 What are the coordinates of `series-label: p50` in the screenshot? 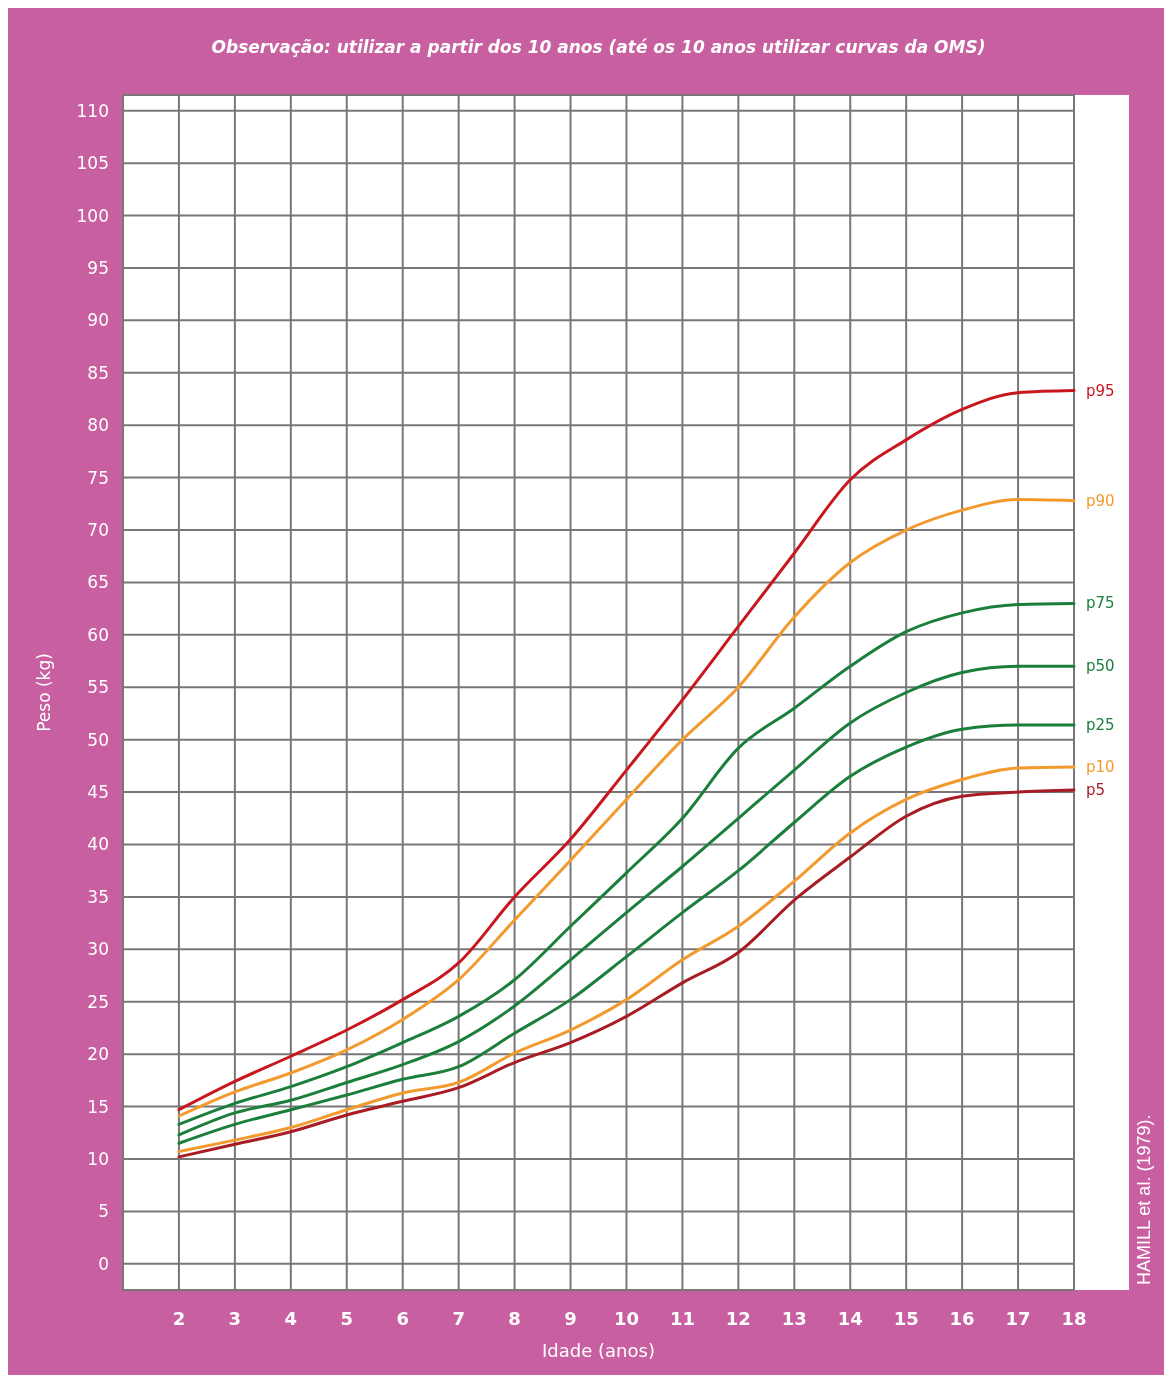 It's located at (1100, 666).